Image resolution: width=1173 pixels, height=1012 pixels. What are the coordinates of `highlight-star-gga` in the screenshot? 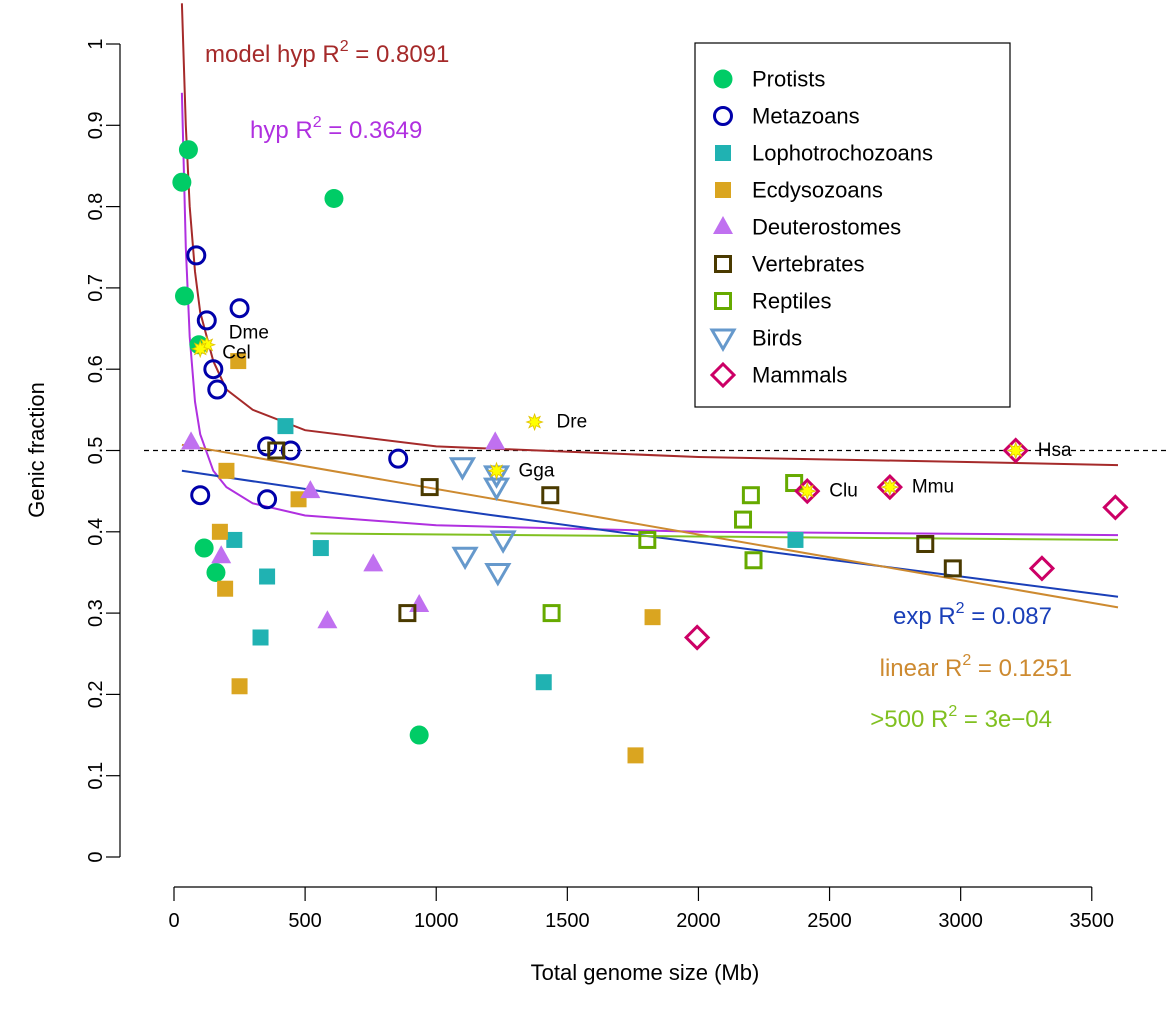 It's located at (496, 470).